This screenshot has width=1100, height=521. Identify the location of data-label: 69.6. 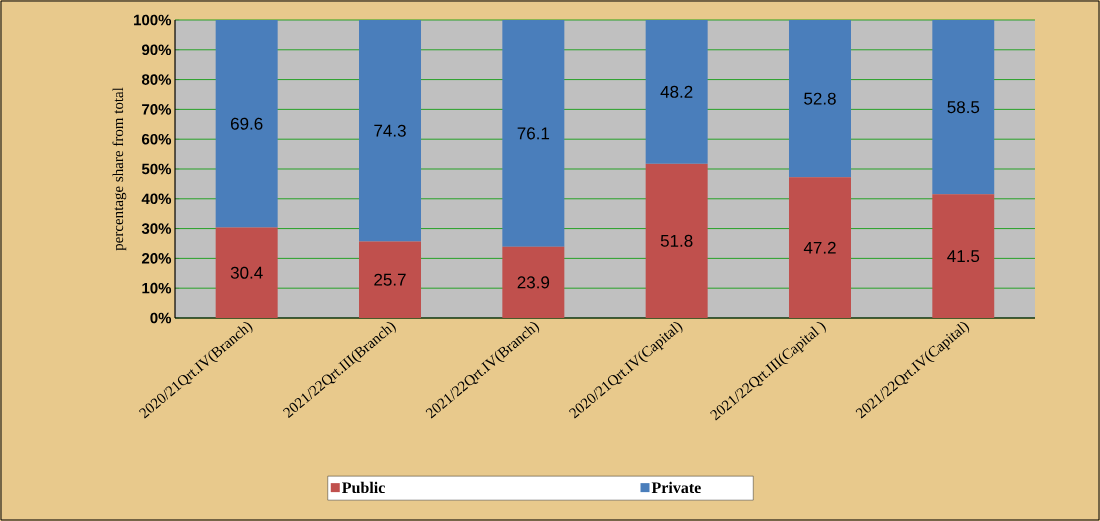
(247, 123).